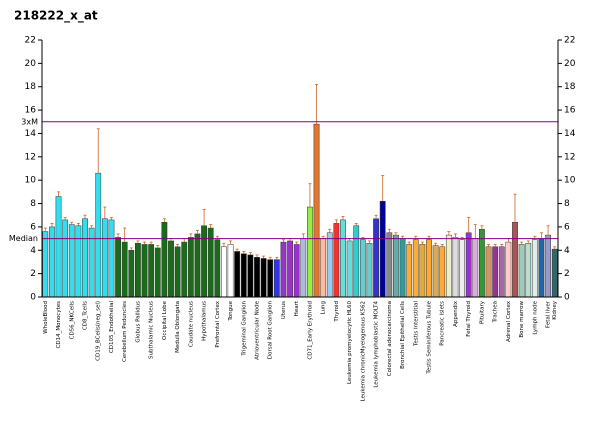 The width and height of the screenshot is (600, 434). Describe the element at coordinates (218, 323) in the screenshot. I see `x-tick-label: Prefrontal Cortex` at that location.